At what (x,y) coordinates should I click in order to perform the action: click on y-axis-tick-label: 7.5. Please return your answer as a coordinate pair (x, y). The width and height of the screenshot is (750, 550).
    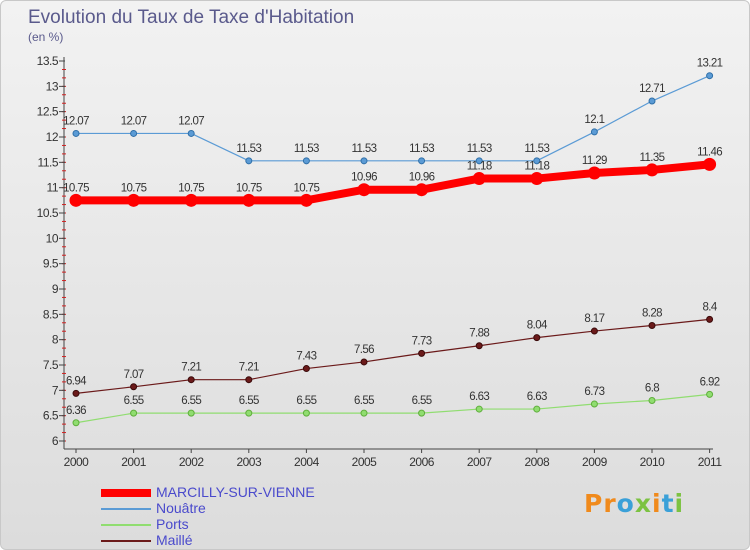
    Looking at the image, I should click on (51, 365).